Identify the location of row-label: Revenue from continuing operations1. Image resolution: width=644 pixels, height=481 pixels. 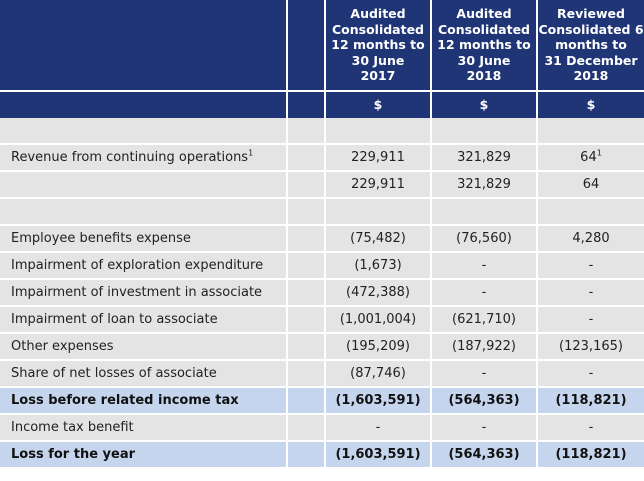
(144, 158).